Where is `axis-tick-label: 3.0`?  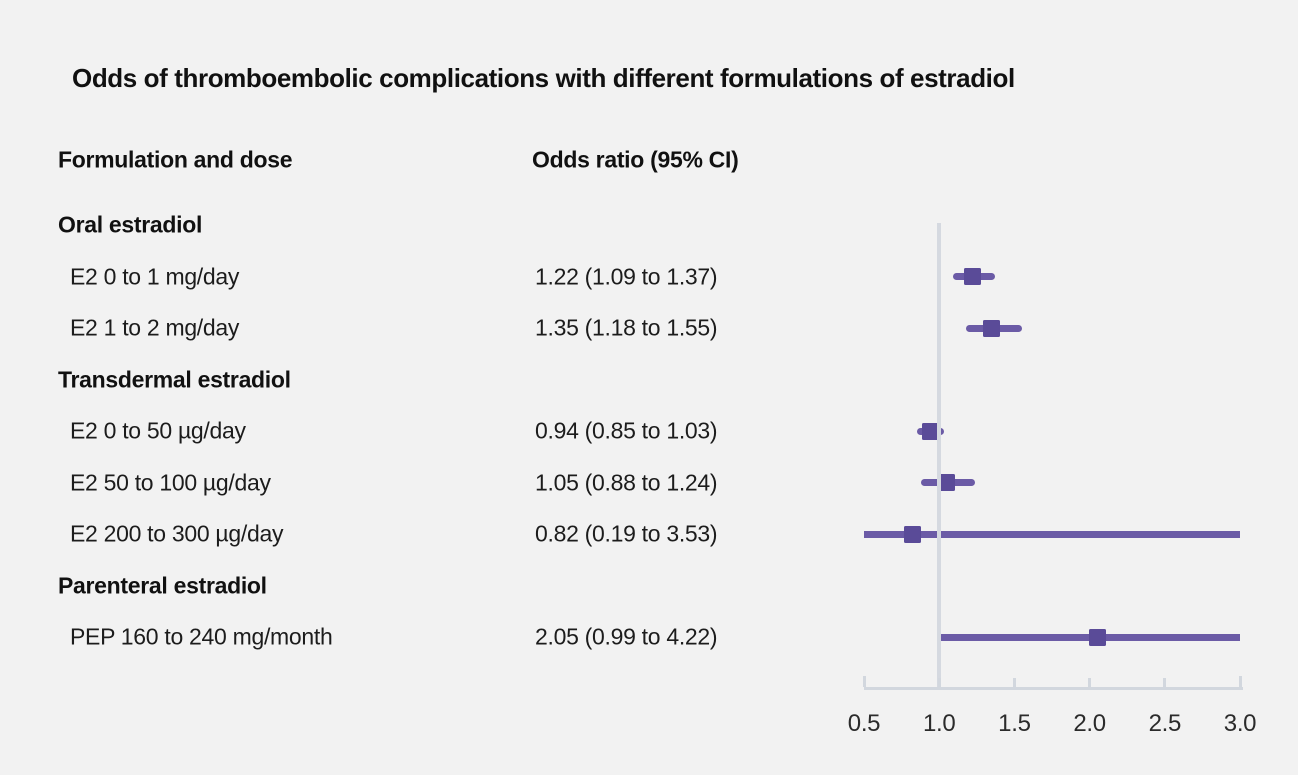 axis-tick-label: 3.0 is located at coordinates (1240, 723).